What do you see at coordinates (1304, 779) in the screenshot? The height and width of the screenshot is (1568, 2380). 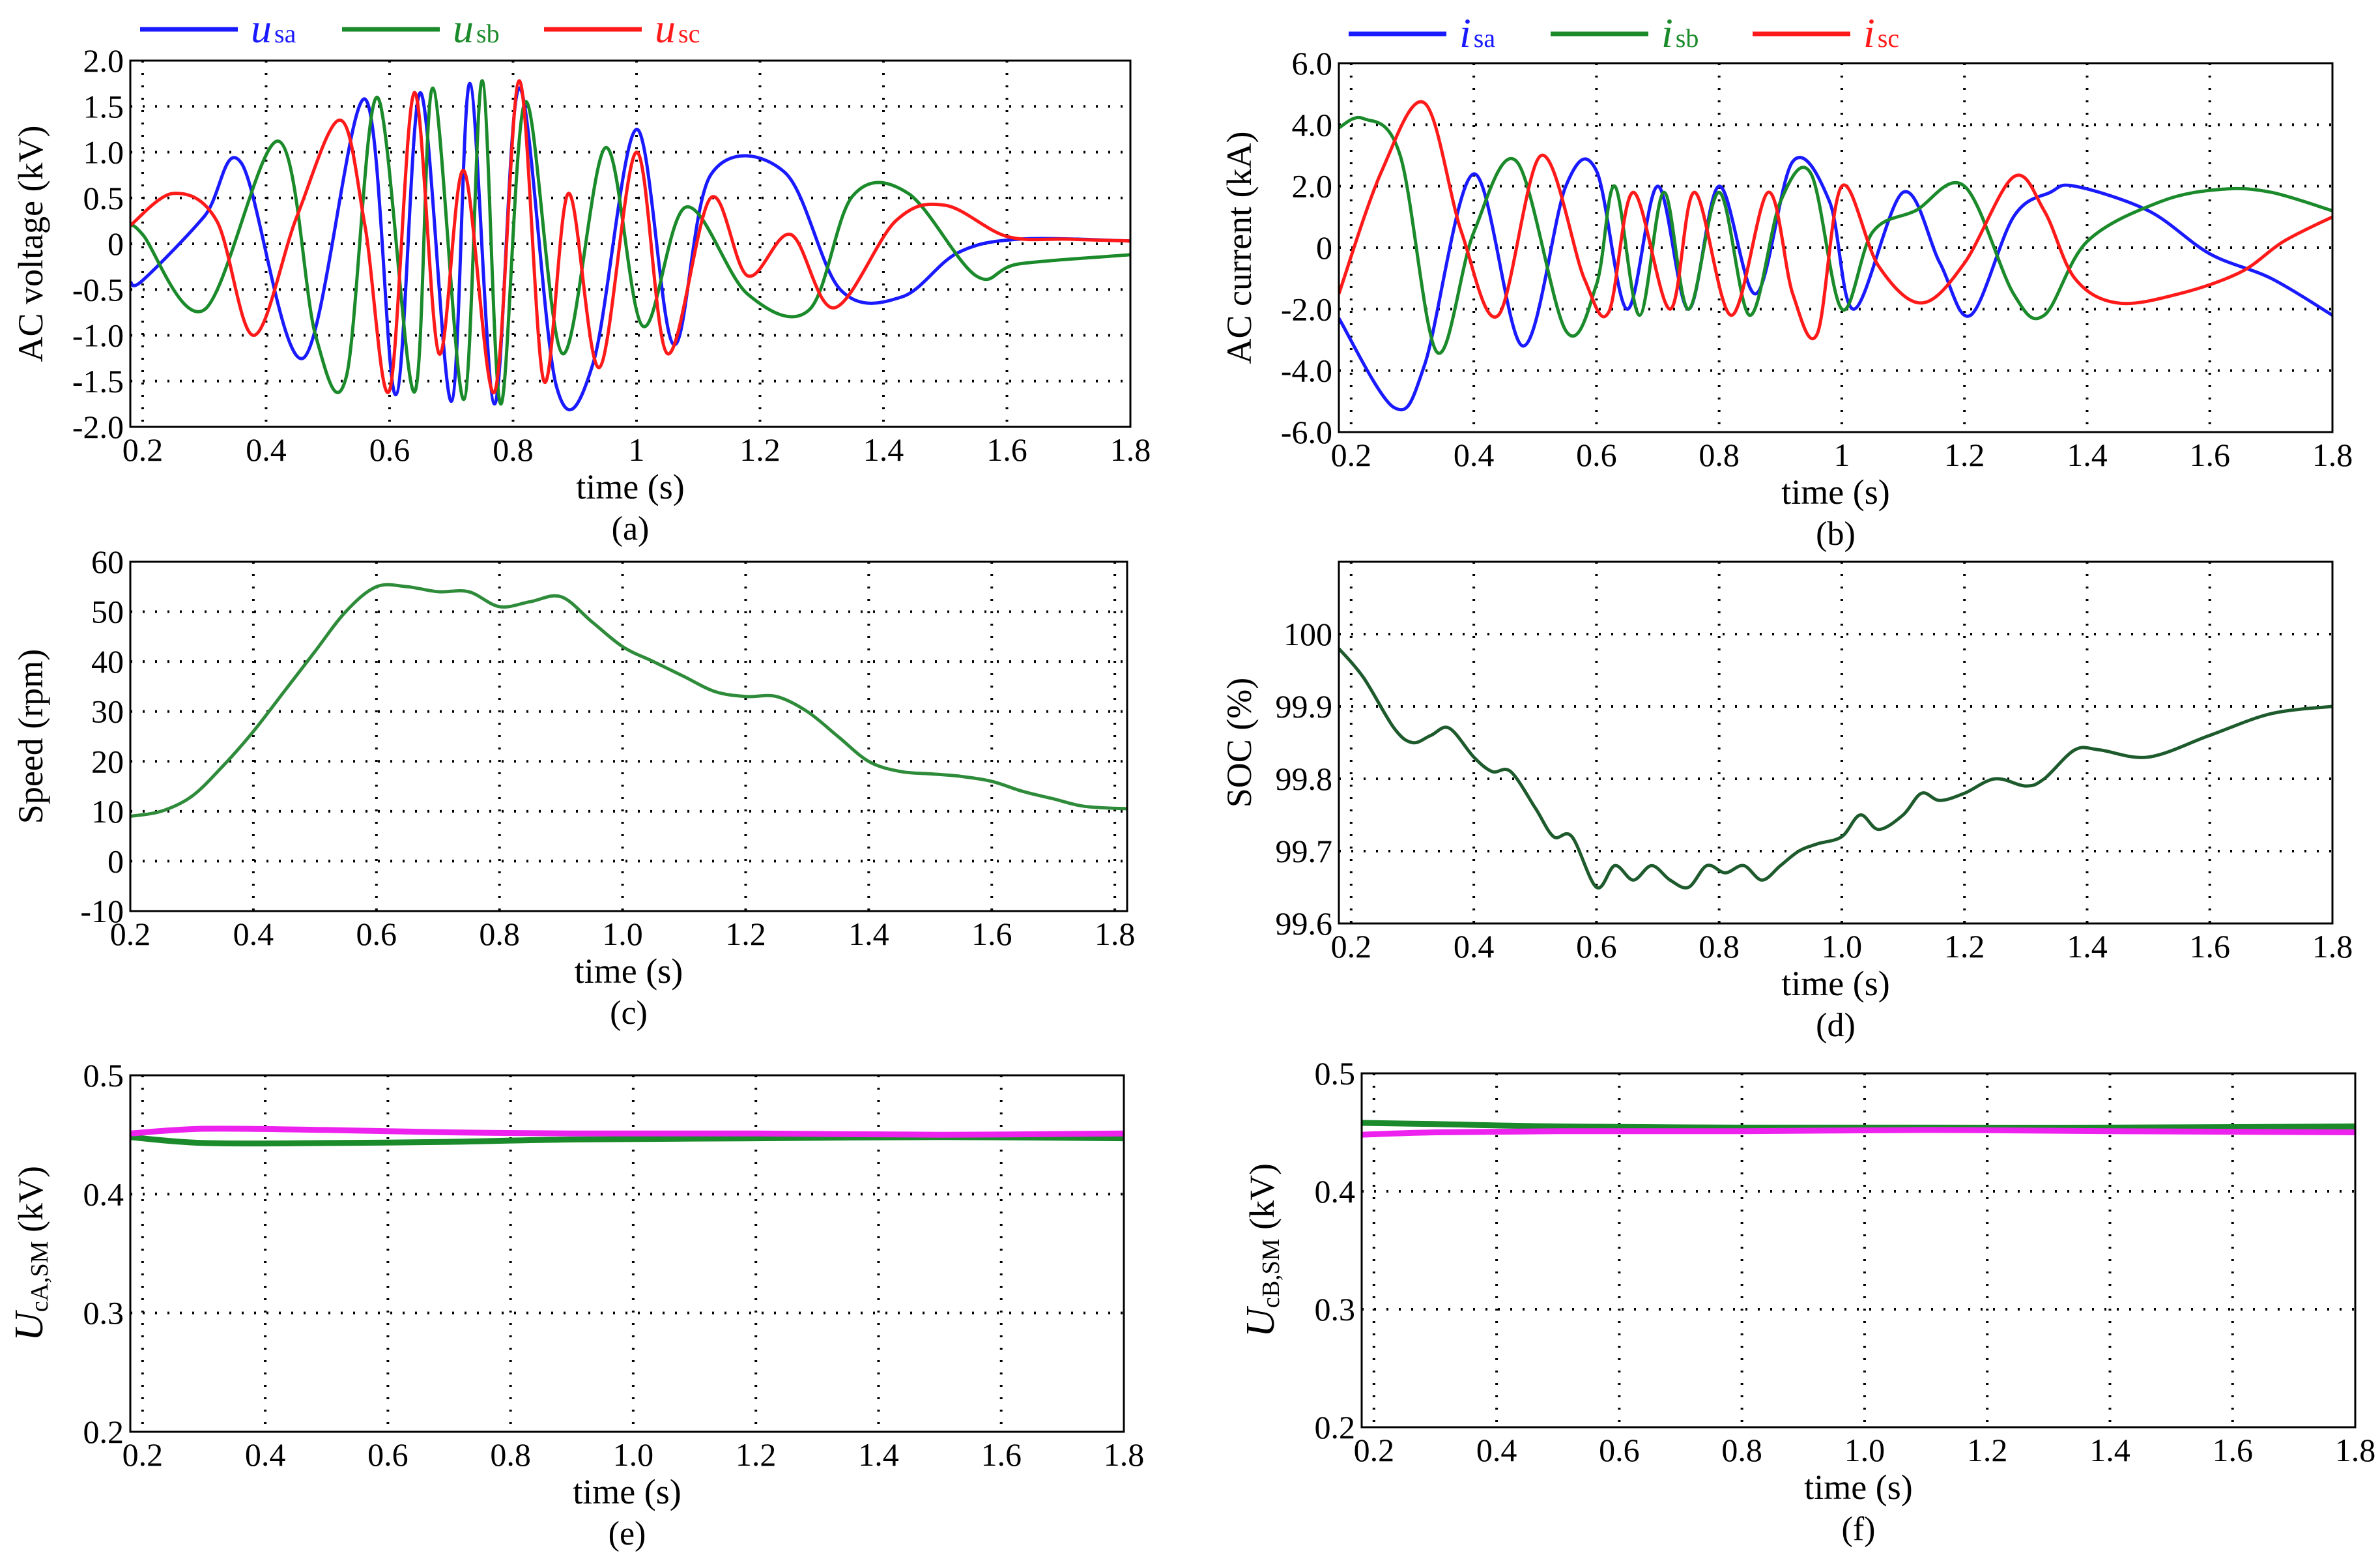 I see `y-tick-label: 99.8` at bounding box center [1304, 779].